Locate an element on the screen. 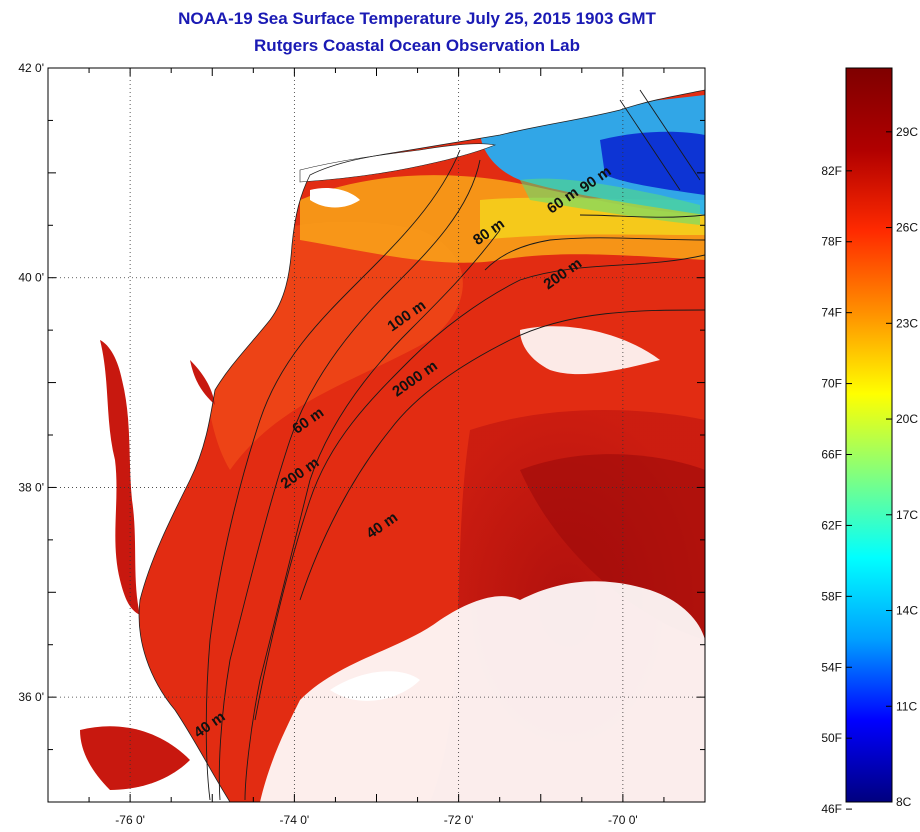 Image resolution: width=920 pixels, height=832 pixels. colorbar-label-f: 54F is located at coordinates (831, 667).